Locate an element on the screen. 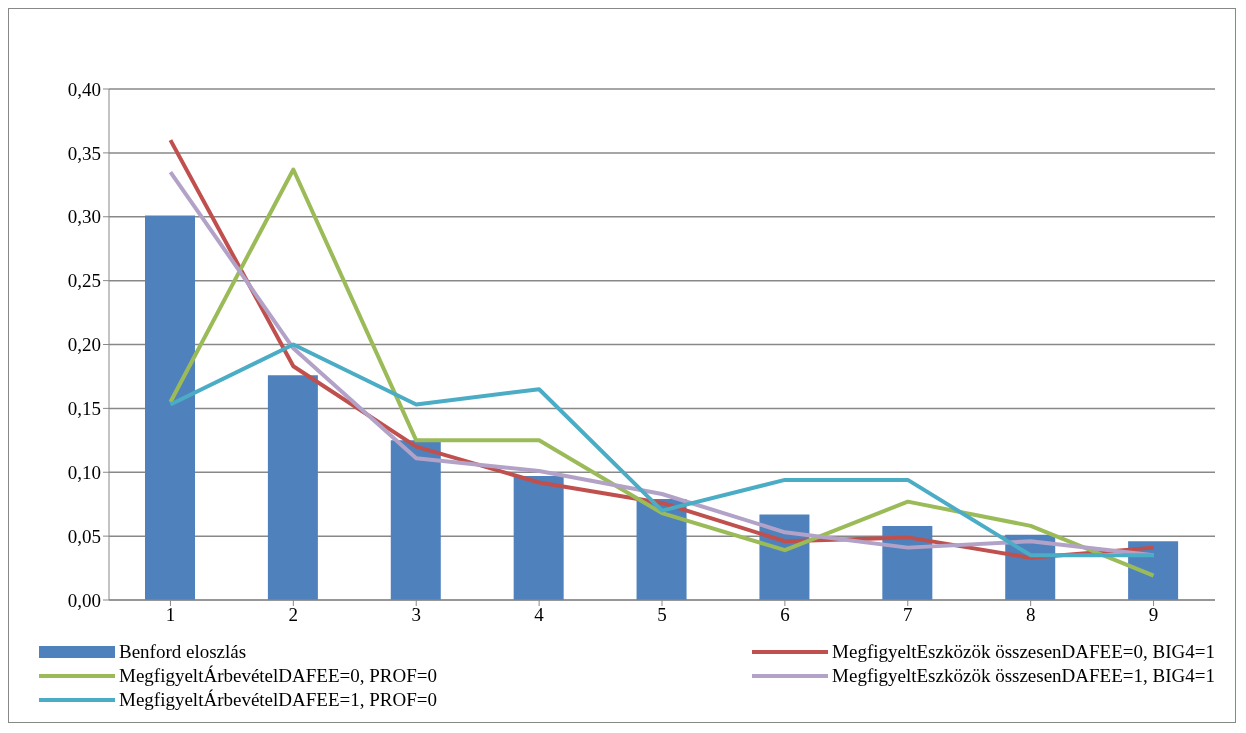 This screenshot has width=1246, height=733. legend-label: MegfigyeltÁrbevételDAFEE=0, PROF=0 is located at coordinates (278, 676).